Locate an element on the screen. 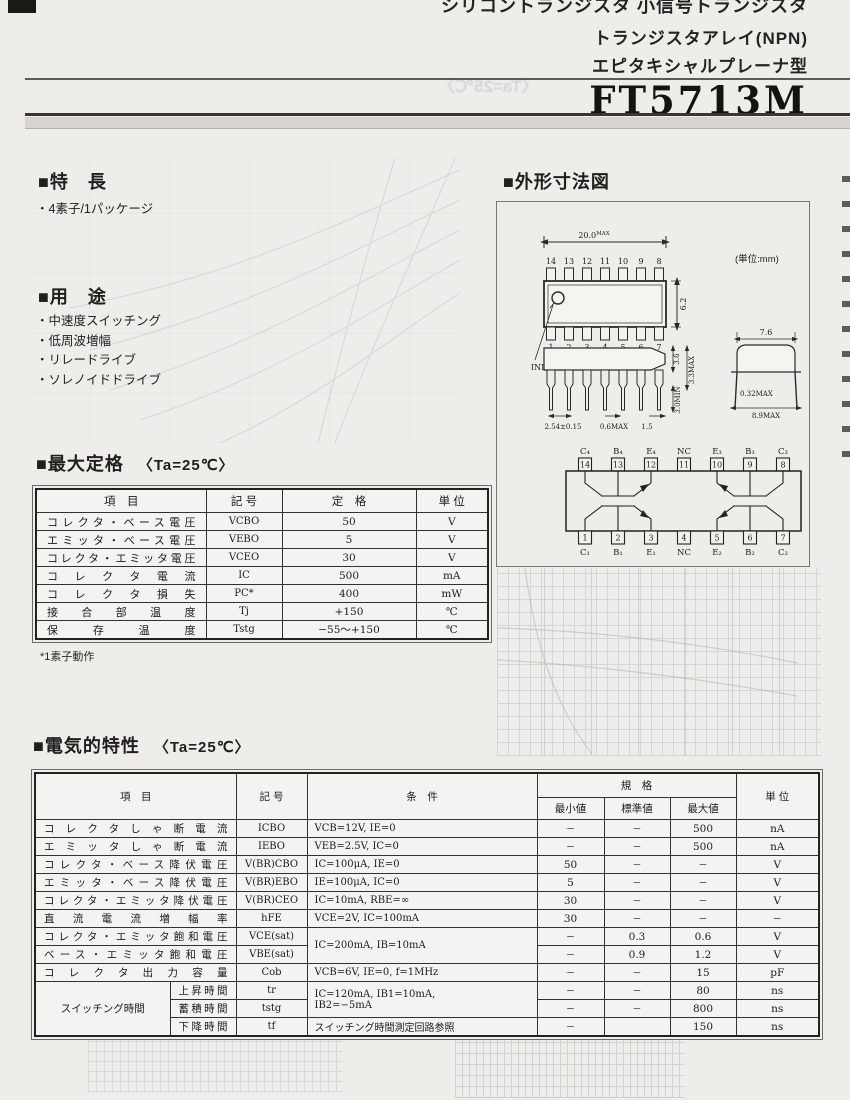 The image size is (850, 1100). table-row: エミッタ・ベース電圧 VEBO 5 V is located at coordinates (262, 539).